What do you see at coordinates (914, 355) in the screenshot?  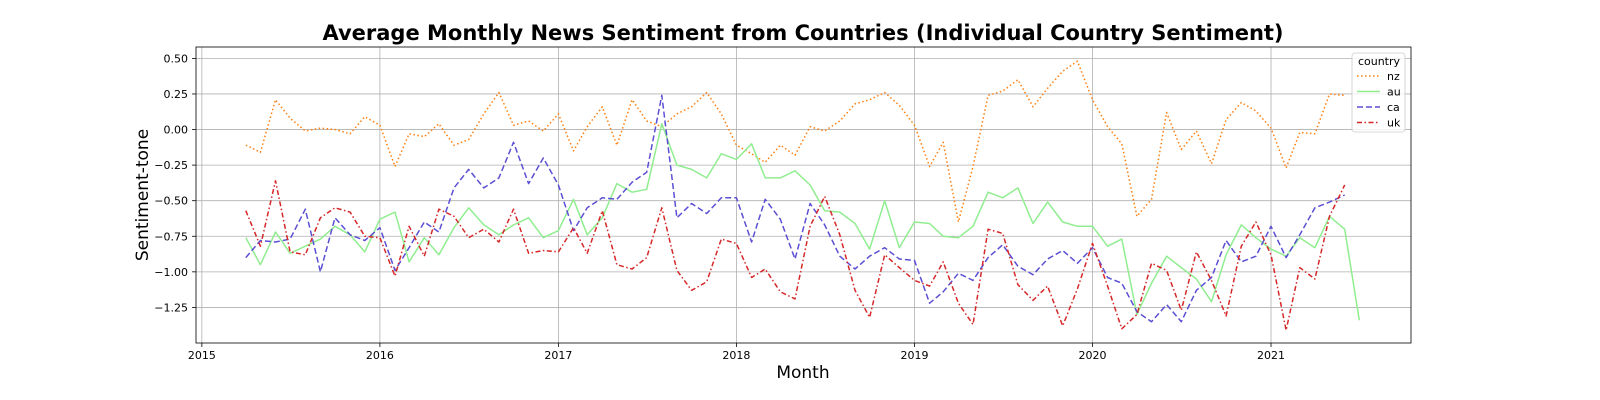 I see `x-tick-label: 2019` at bounding box center [914, 355].